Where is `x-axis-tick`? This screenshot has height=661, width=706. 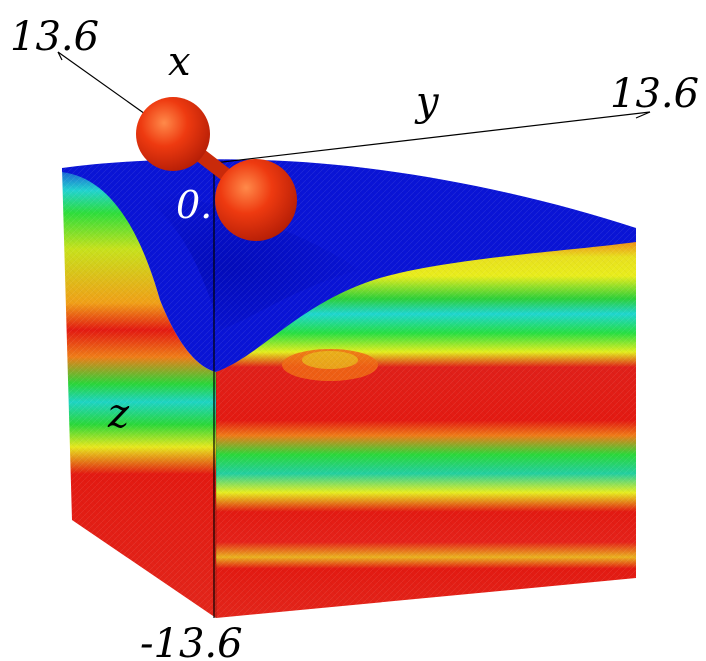
x-axis-tick is located at coordinates (60, 56).